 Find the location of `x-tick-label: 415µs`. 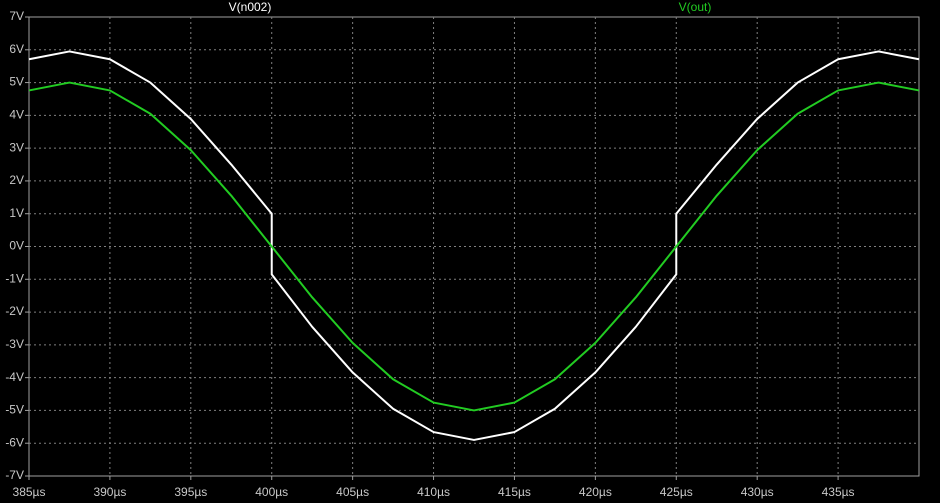

x-tick-label: 415µs is located at coordinates (514, 492).